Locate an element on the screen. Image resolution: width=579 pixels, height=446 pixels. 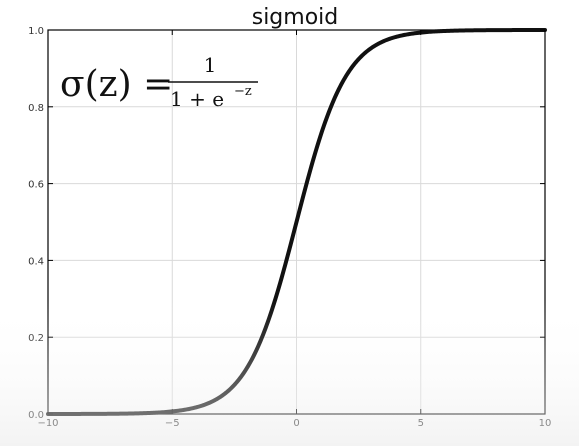
sigmoid-formula: σ(z) = 1 1 + e −z is located at coordinates (159, 82).